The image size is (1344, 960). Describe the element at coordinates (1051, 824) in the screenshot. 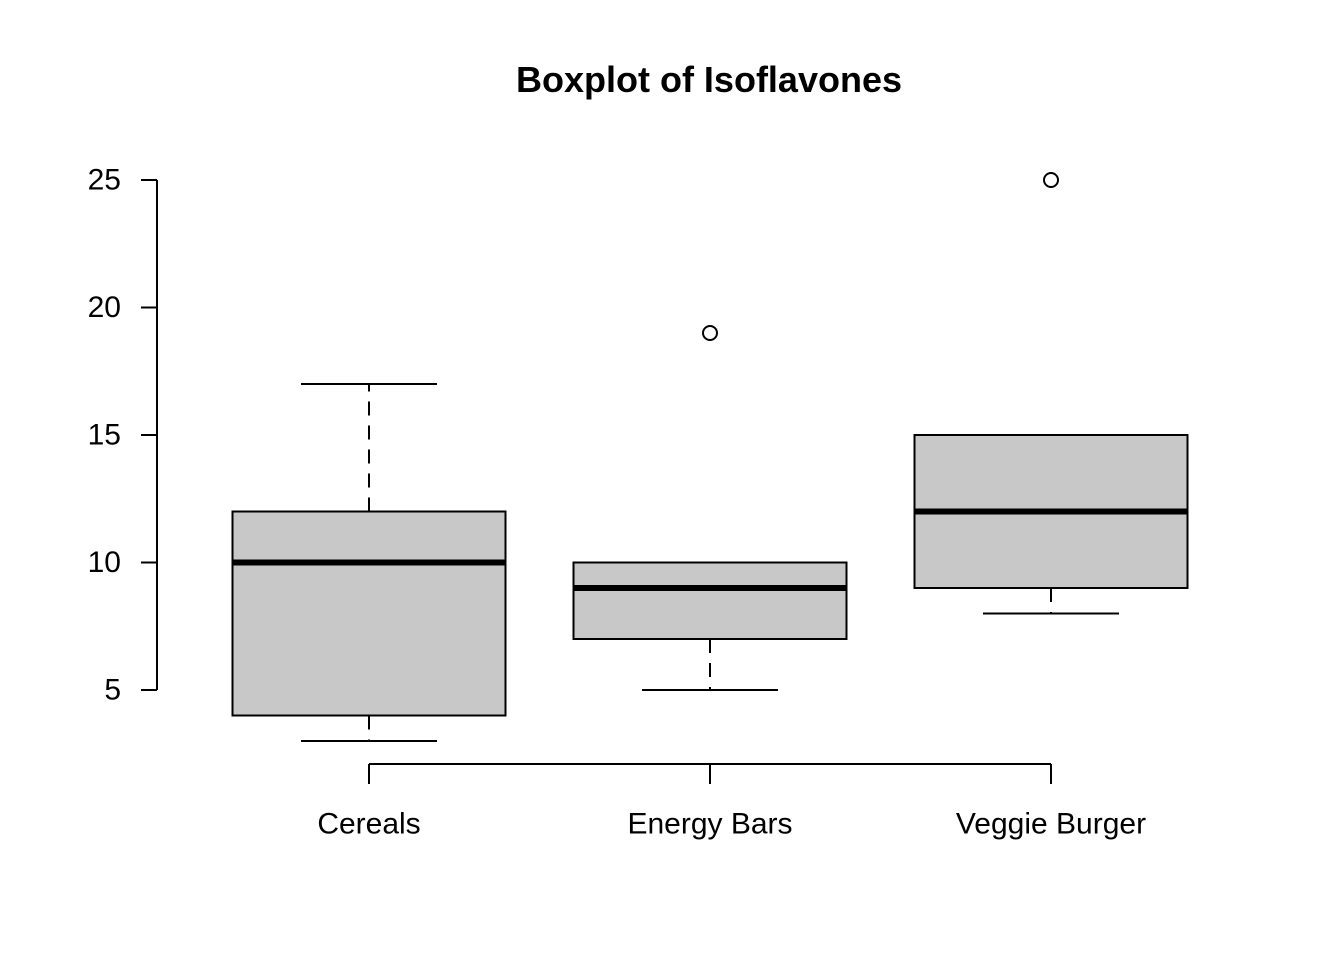

I see `x-tick-label: Veggie Burger` at that location.